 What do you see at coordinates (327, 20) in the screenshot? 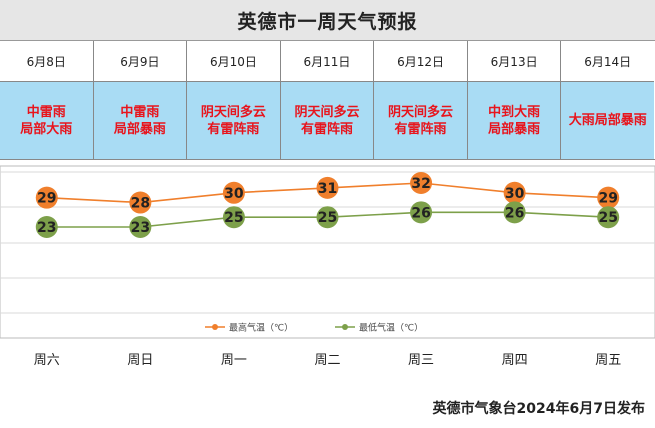
I see `page-title: 英德市一周天气预报` at bounding box center [327, 20].